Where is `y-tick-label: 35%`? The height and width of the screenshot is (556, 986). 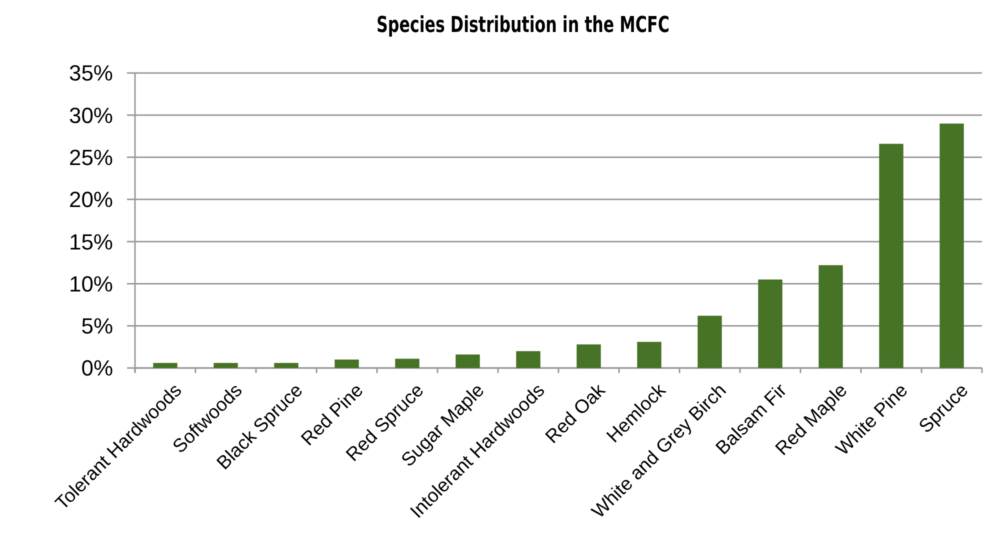
y-tick-label: 35% is located at coordinates (90, 73).